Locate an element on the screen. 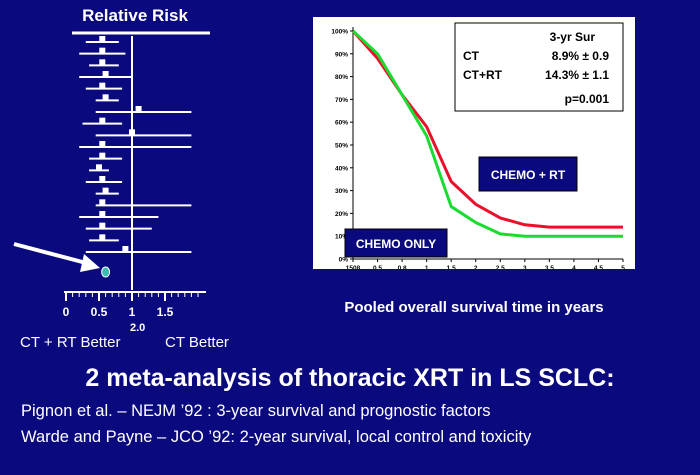 The width and height of the screenshot is (700, 475). forest-x-tick-label: 1.5 is located at coordinates (165, 312).